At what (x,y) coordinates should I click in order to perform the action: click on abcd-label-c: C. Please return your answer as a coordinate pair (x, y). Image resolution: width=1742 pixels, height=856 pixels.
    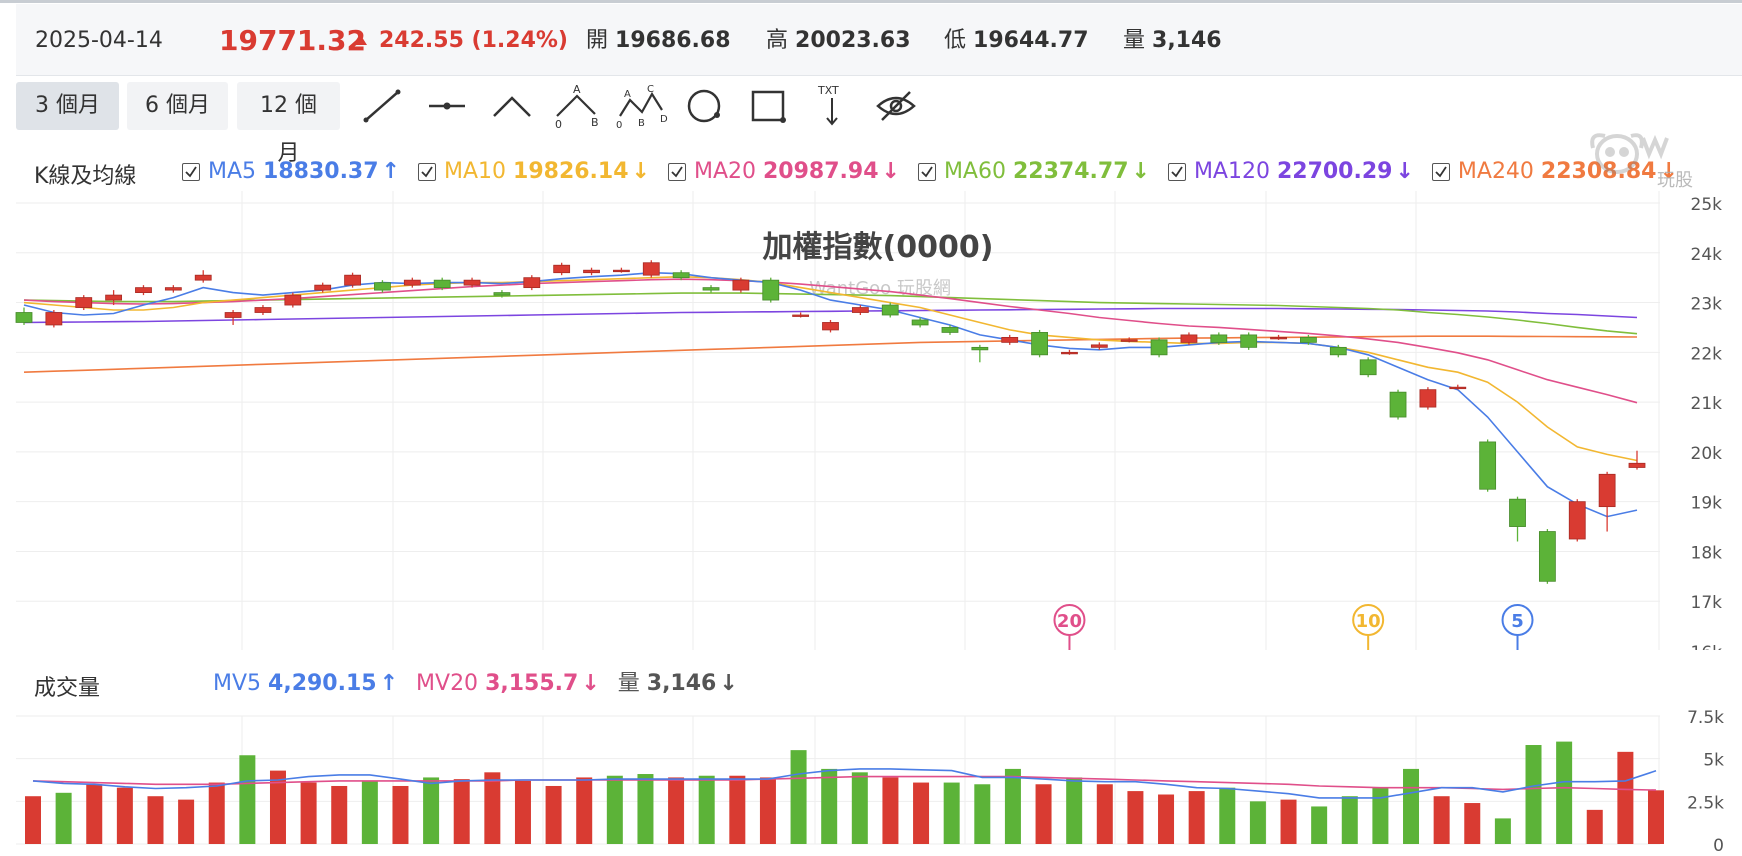
    Looking at the image, I should click on (650, 89).